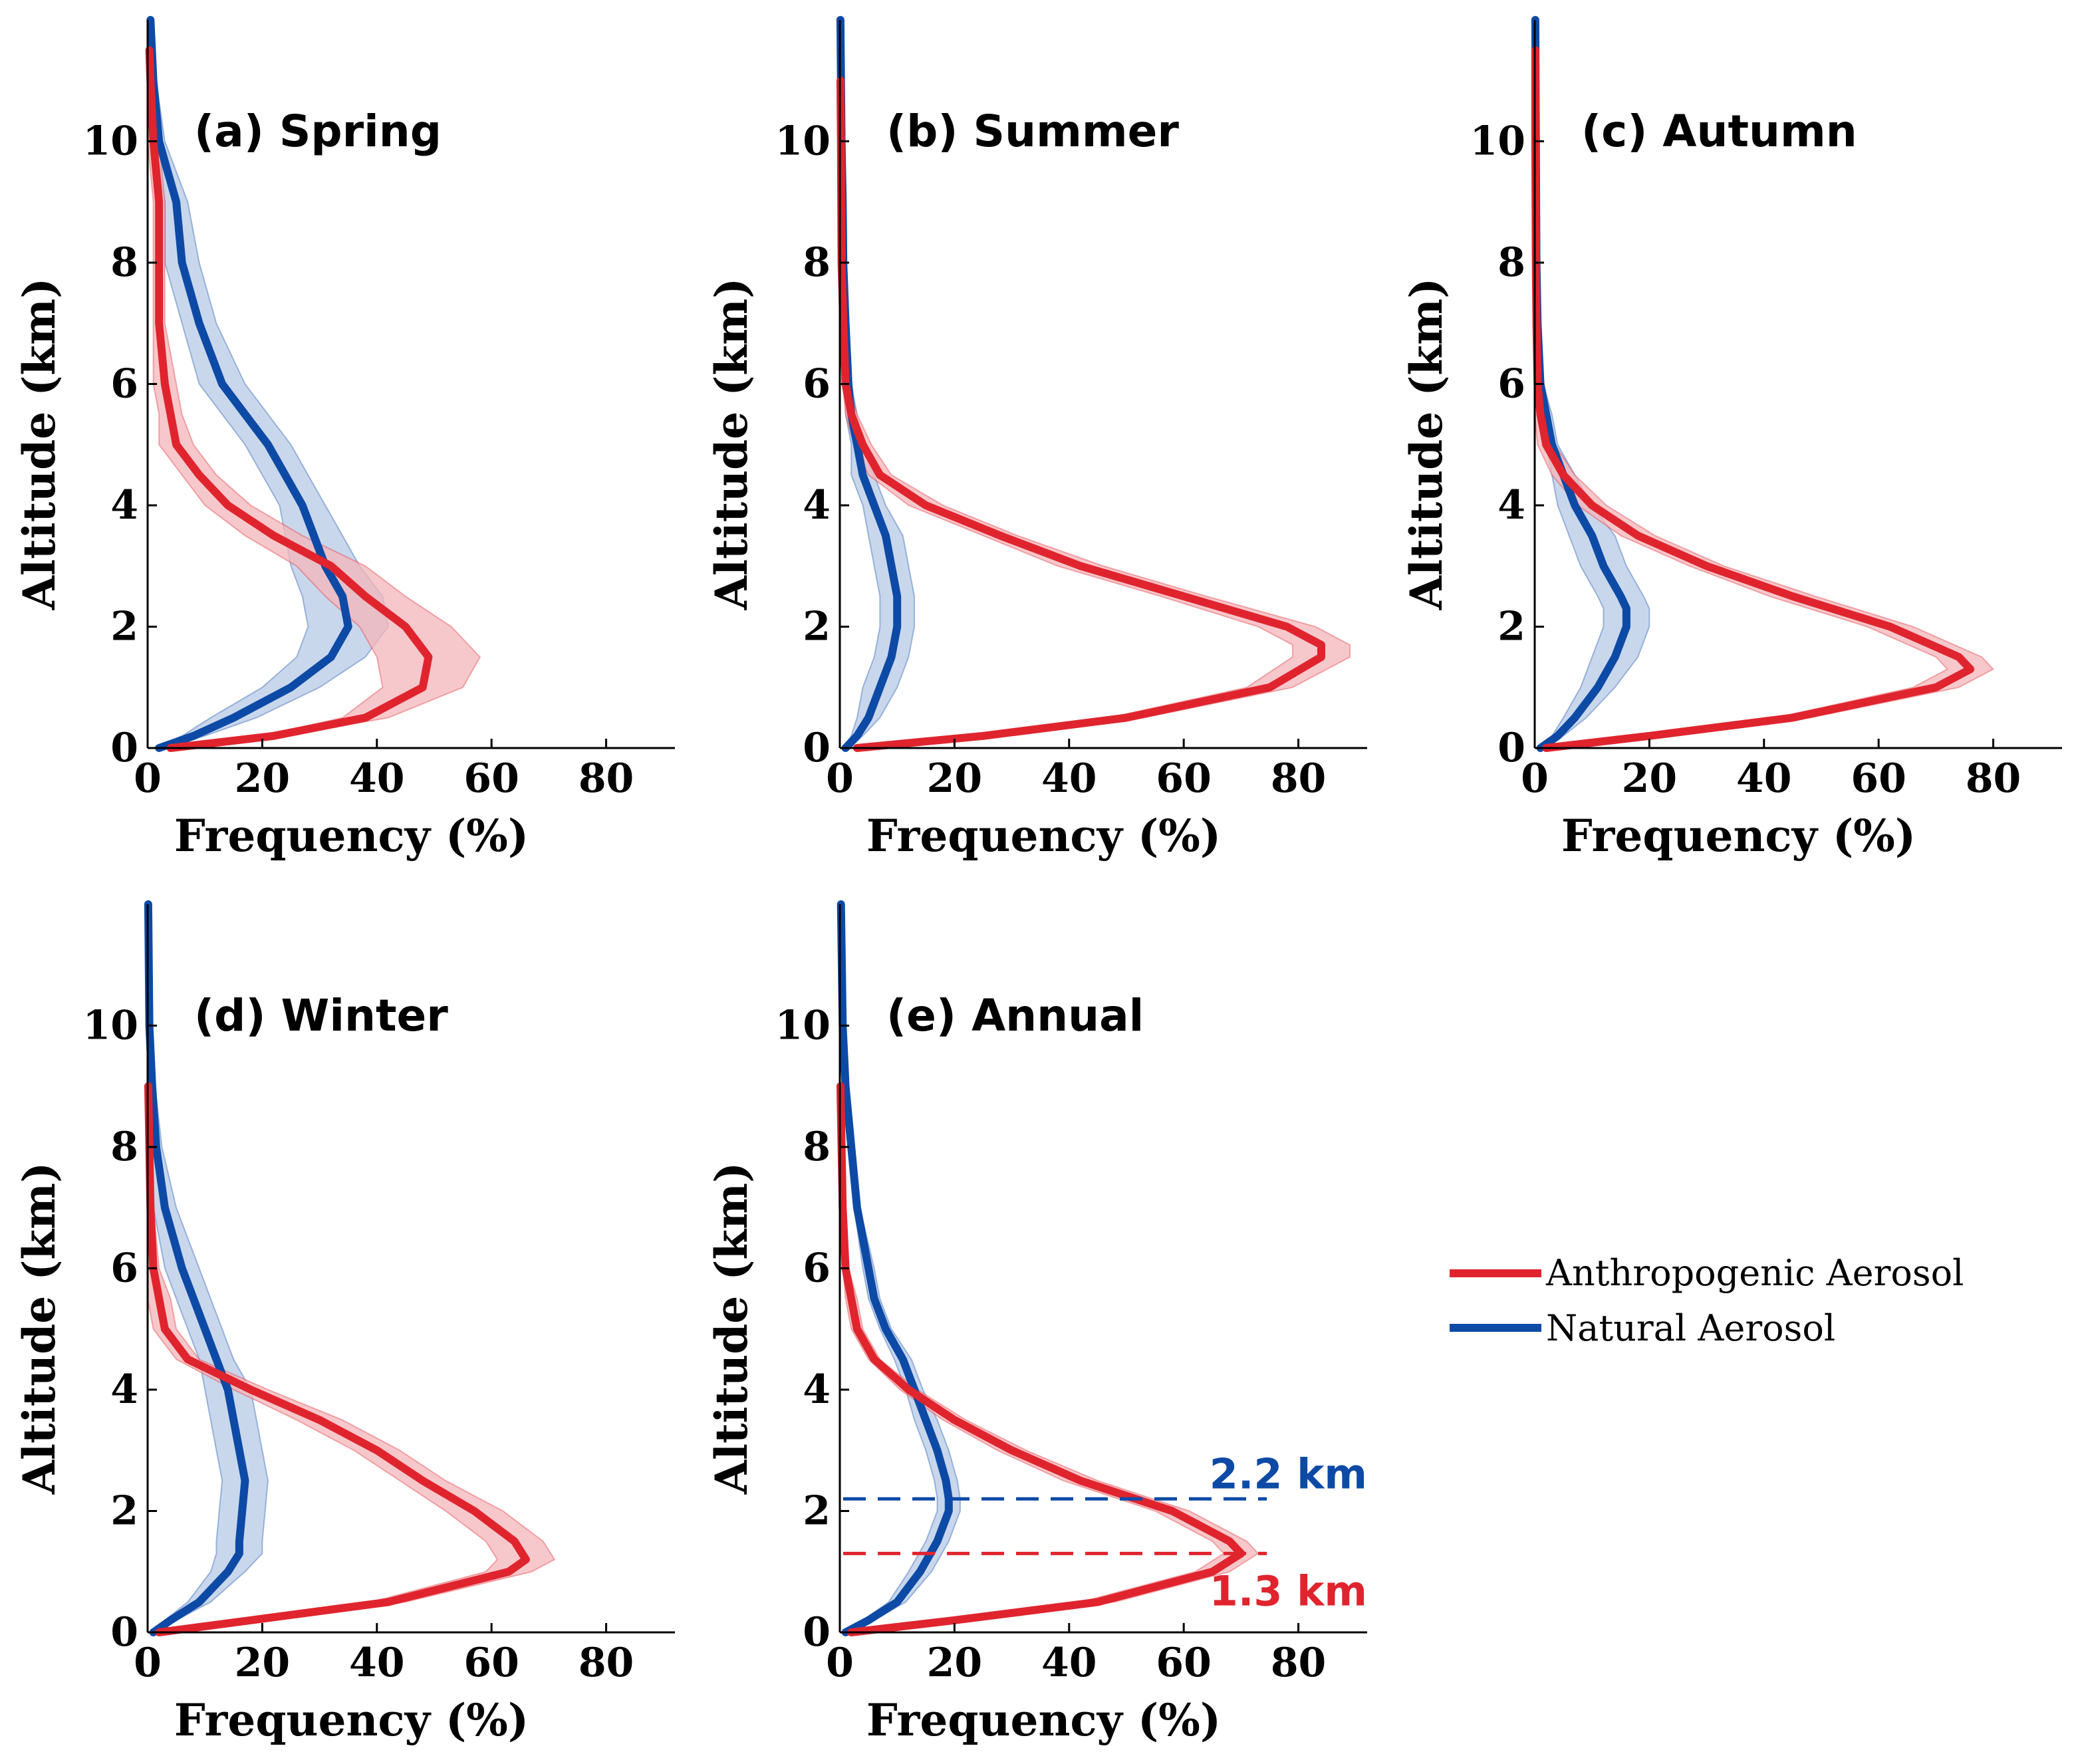 The image size is (2074, 1764). Describe the element at coordinates (196, 1268) in the screenshot. I see `natural-line-d` at that location.